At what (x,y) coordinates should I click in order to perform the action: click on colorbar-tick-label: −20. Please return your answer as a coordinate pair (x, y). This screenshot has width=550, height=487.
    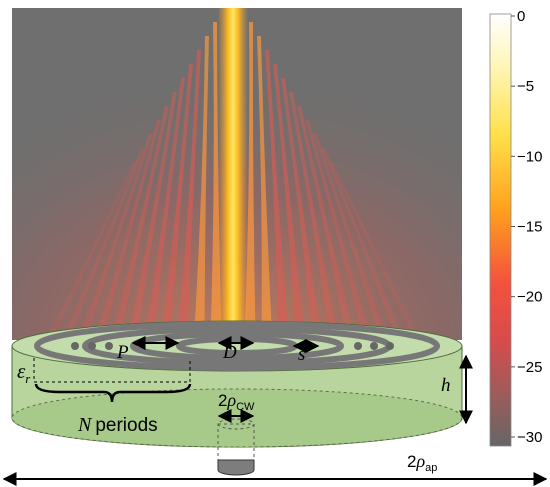
    Looking at the image, I should click on (529, 297).